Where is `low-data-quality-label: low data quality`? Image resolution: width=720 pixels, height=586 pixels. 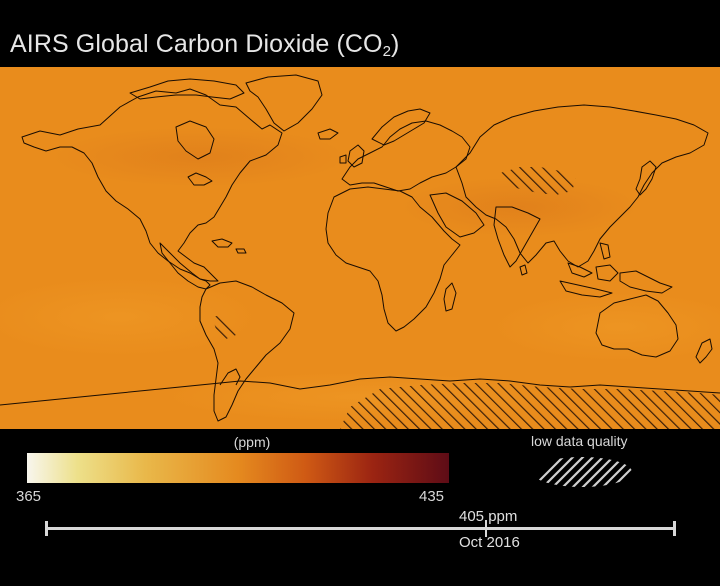 low-data-quality-label: low data quality is located at coordinates (579, 441).